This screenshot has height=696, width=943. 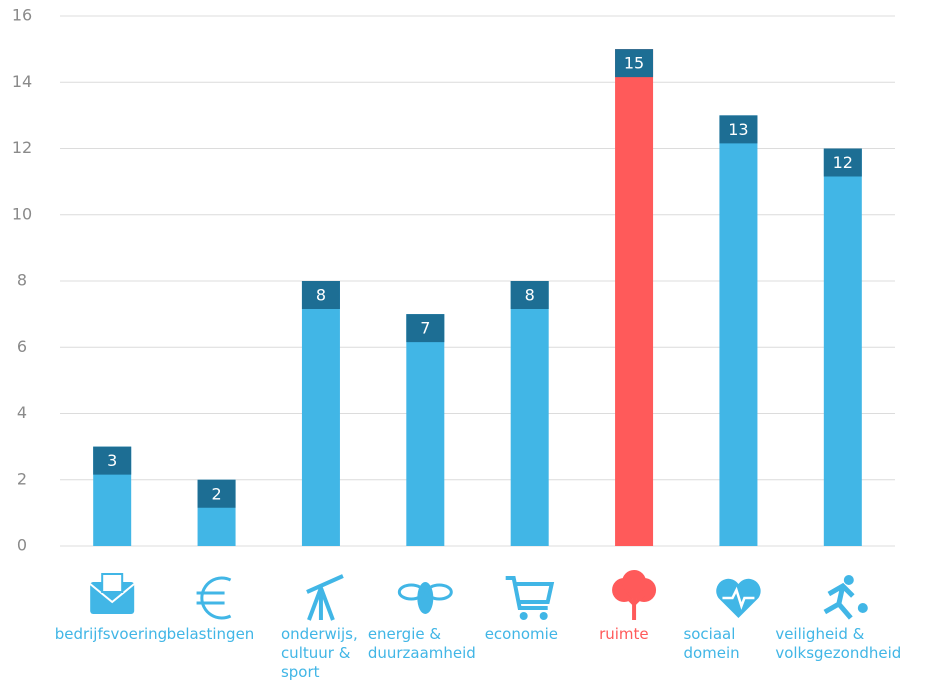 What do you see at coordinates (22, 15) in the screenshot?
I see `y-tick-label: 16` at bounding box center [22, 15].